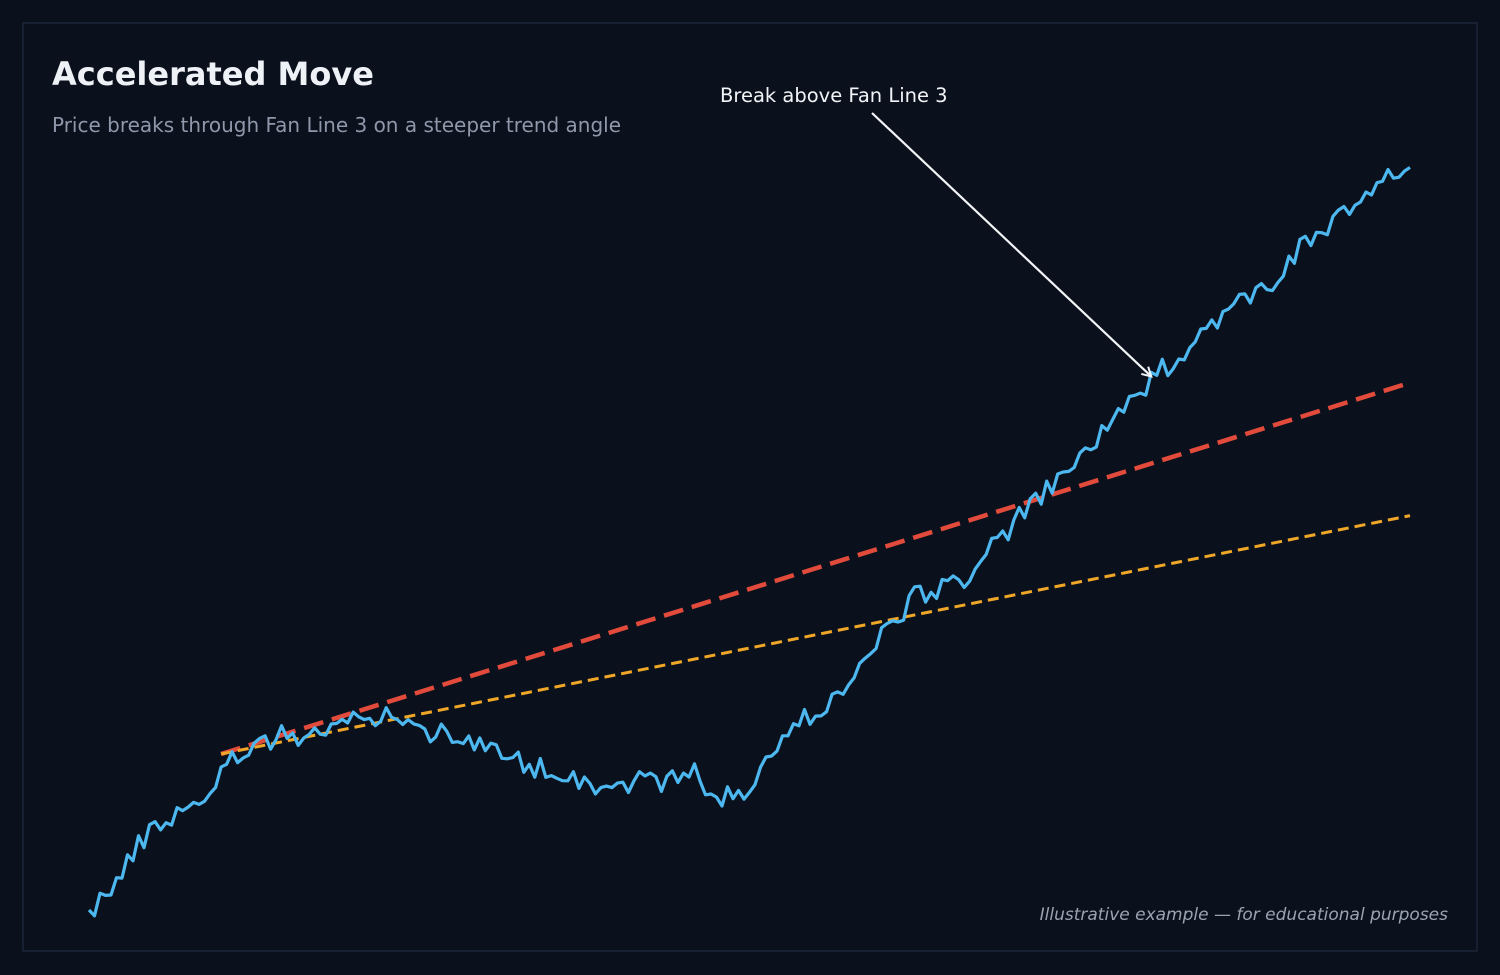 The height and width of the screenshot is (975, 1500). I want to click on chart-title: Accelerated Move, so click(213, 74).